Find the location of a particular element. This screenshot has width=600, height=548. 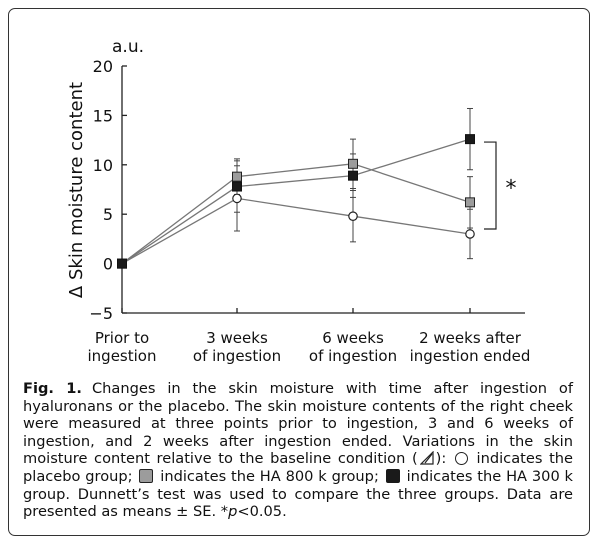

y-tick-label: 20 is located at coordinates (103, 66).